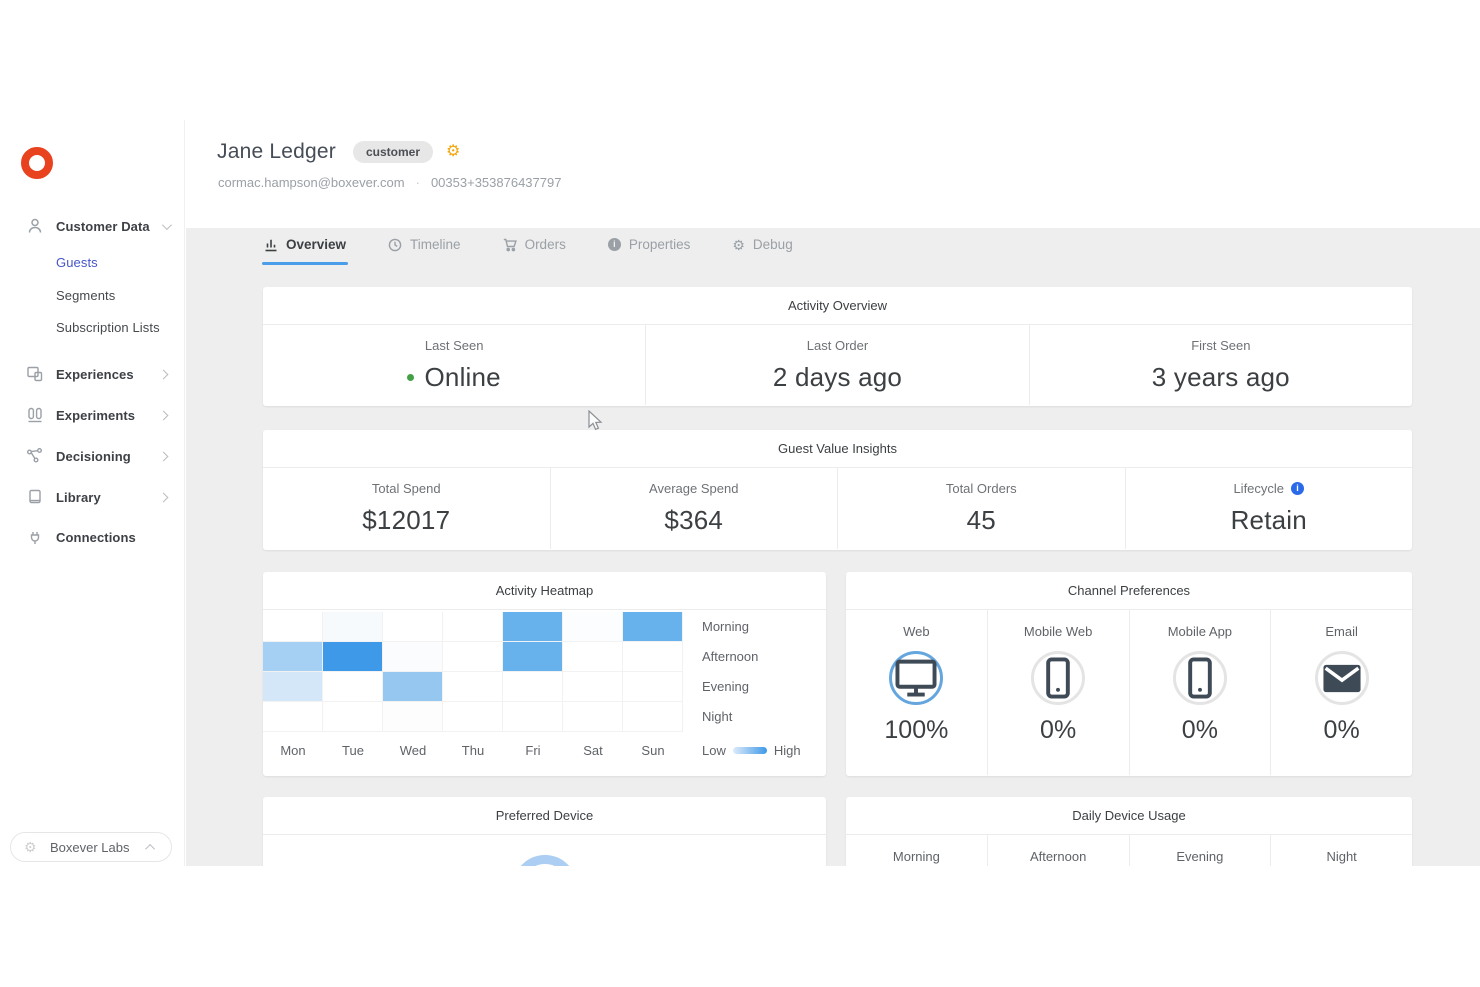 The height and width of the screenshot is (987, 1480). I want to click on heatmap-cell-sat-afternoon, so click(593, 657).